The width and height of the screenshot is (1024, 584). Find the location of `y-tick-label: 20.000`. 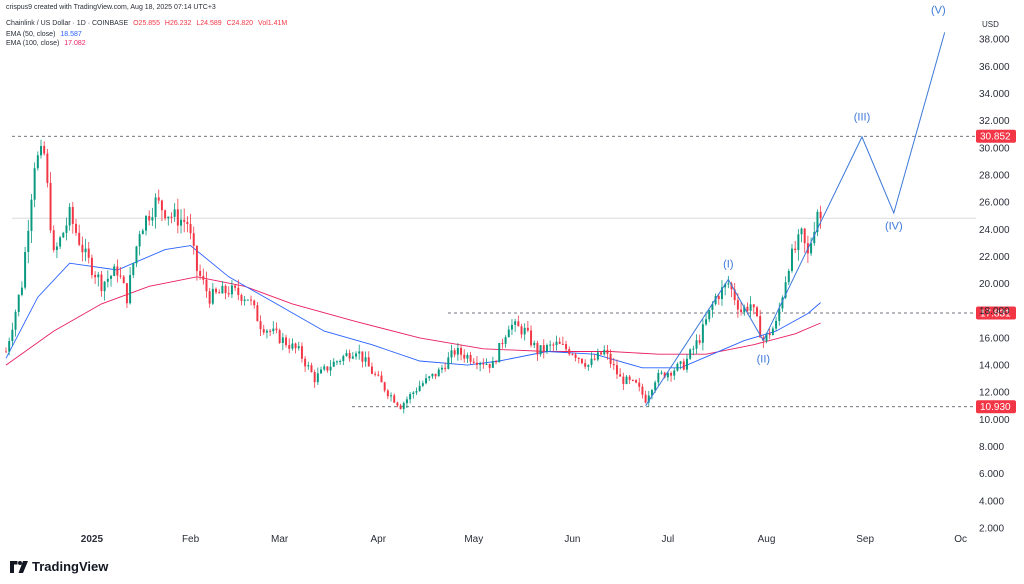

y-tick-label: 20.000 is located at coordinates (994, 284).